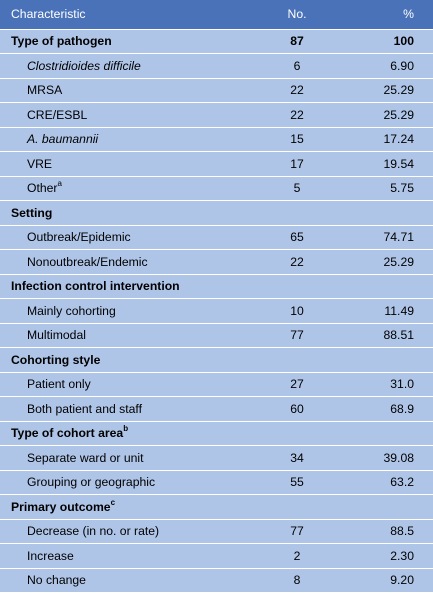  I want to click on table-row: Outbreak/Epidemic 65 74.71, so click(216, 237).